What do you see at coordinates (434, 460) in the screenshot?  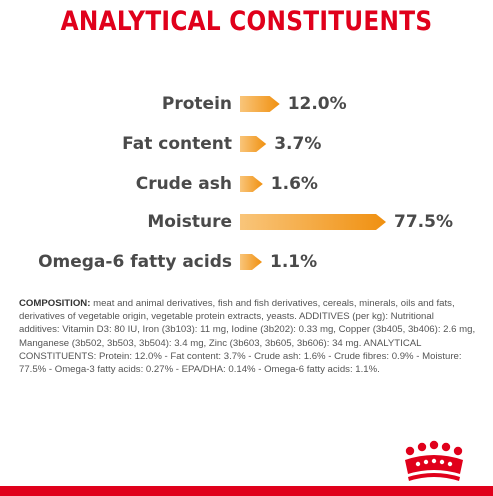 I see `royal-canin-crown-logo` at bounding box center [434, 460].